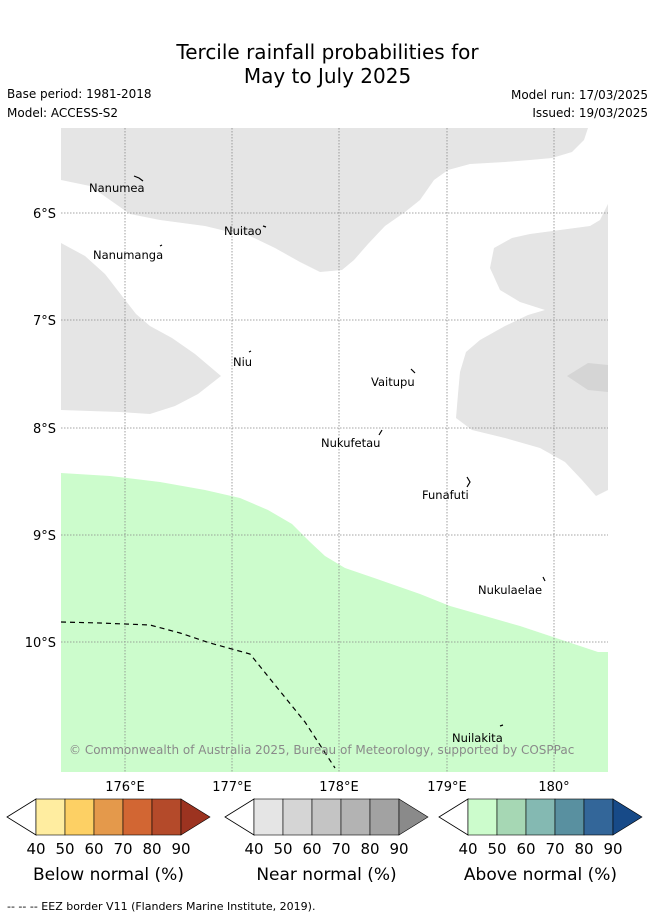  I want to click on above-normal-tick-label: 50, so click(496, 849).